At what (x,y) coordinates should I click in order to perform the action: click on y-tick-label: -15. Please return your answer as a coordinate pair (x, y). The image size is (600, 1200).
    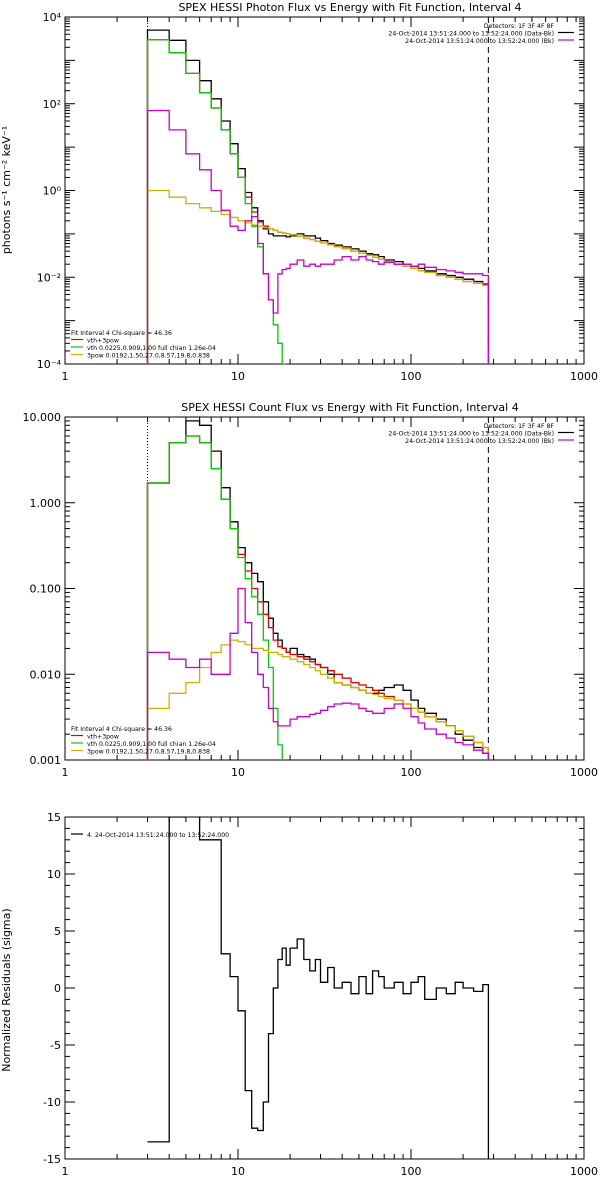
    Looking at the image, I should click on (52, 1159).